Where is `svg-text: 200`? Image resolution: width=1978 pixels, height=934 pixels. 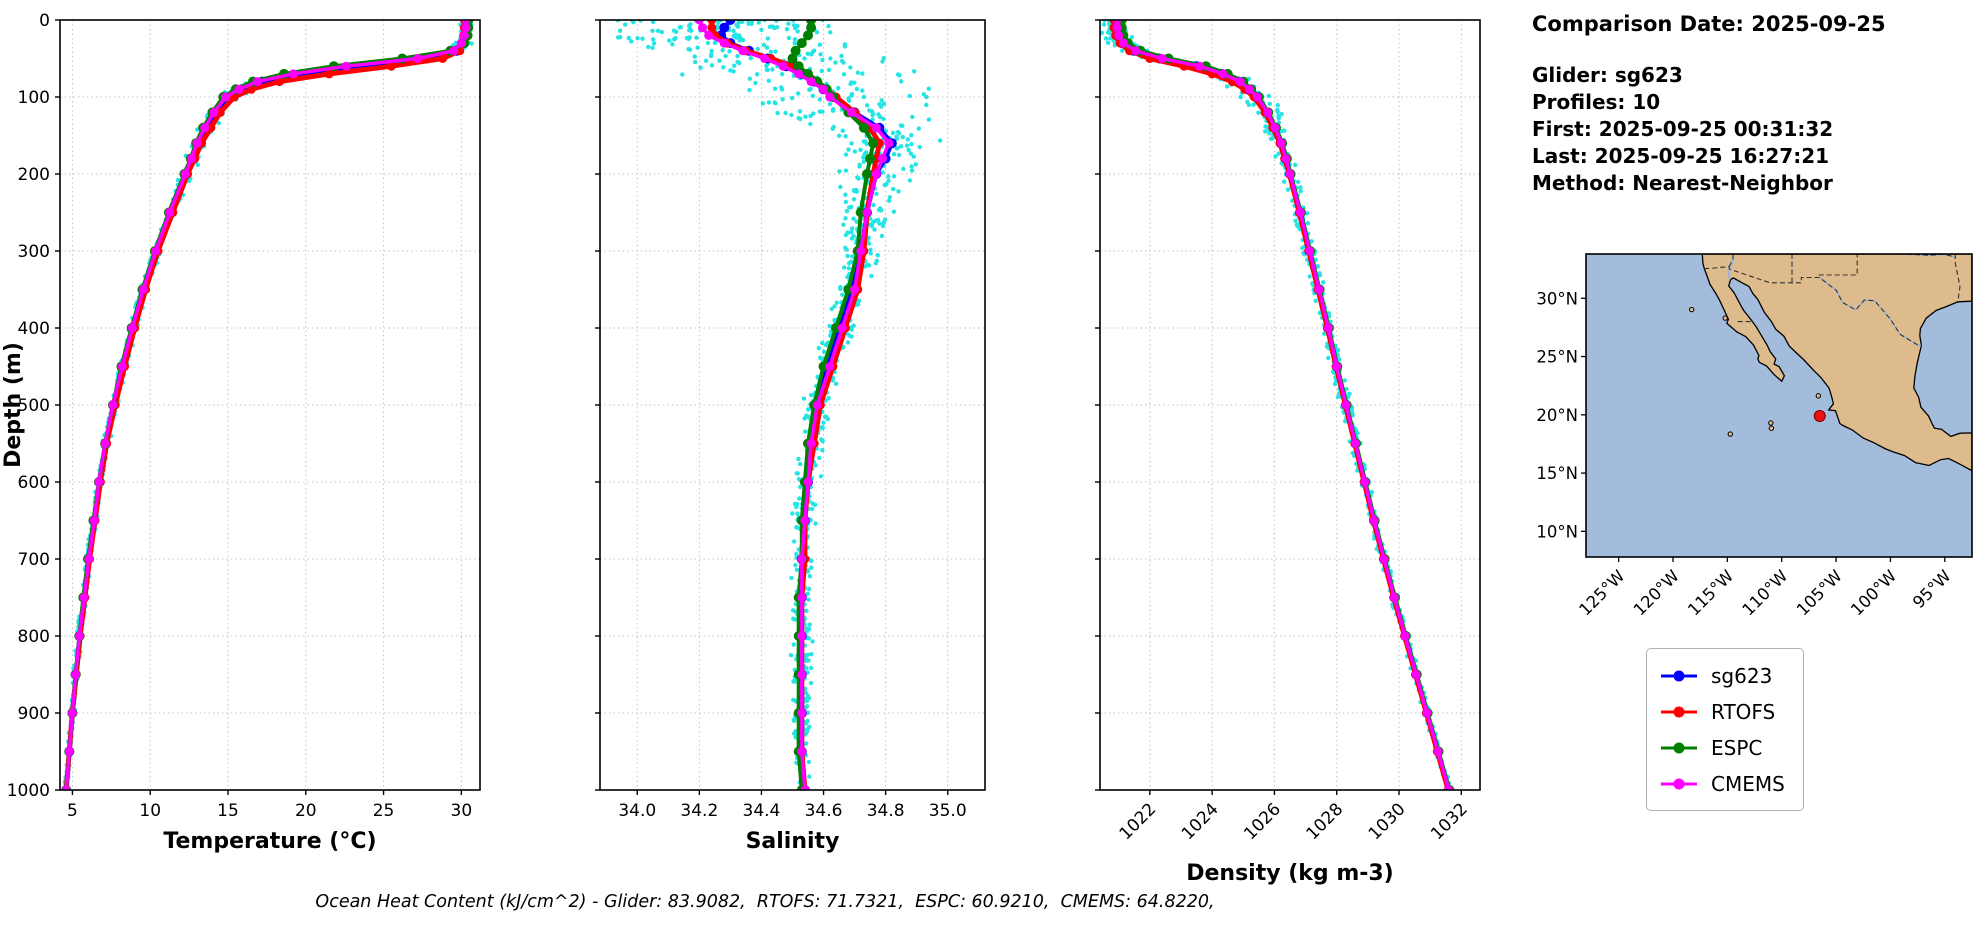
svg-text: 200 is located at coordinates (34, 175).